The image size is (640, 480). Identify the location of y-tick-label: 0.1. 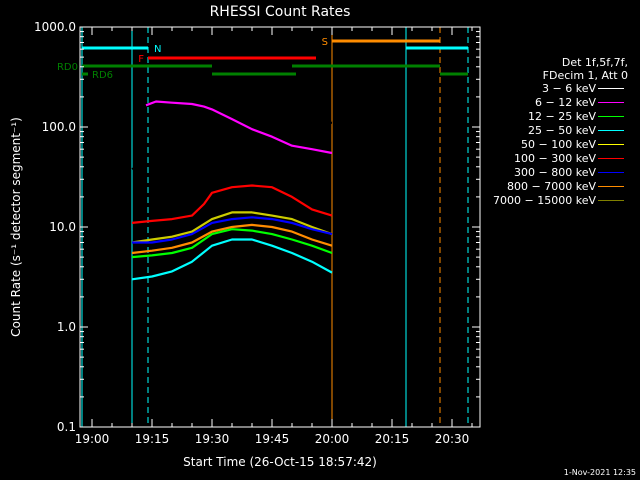
(66, 427).